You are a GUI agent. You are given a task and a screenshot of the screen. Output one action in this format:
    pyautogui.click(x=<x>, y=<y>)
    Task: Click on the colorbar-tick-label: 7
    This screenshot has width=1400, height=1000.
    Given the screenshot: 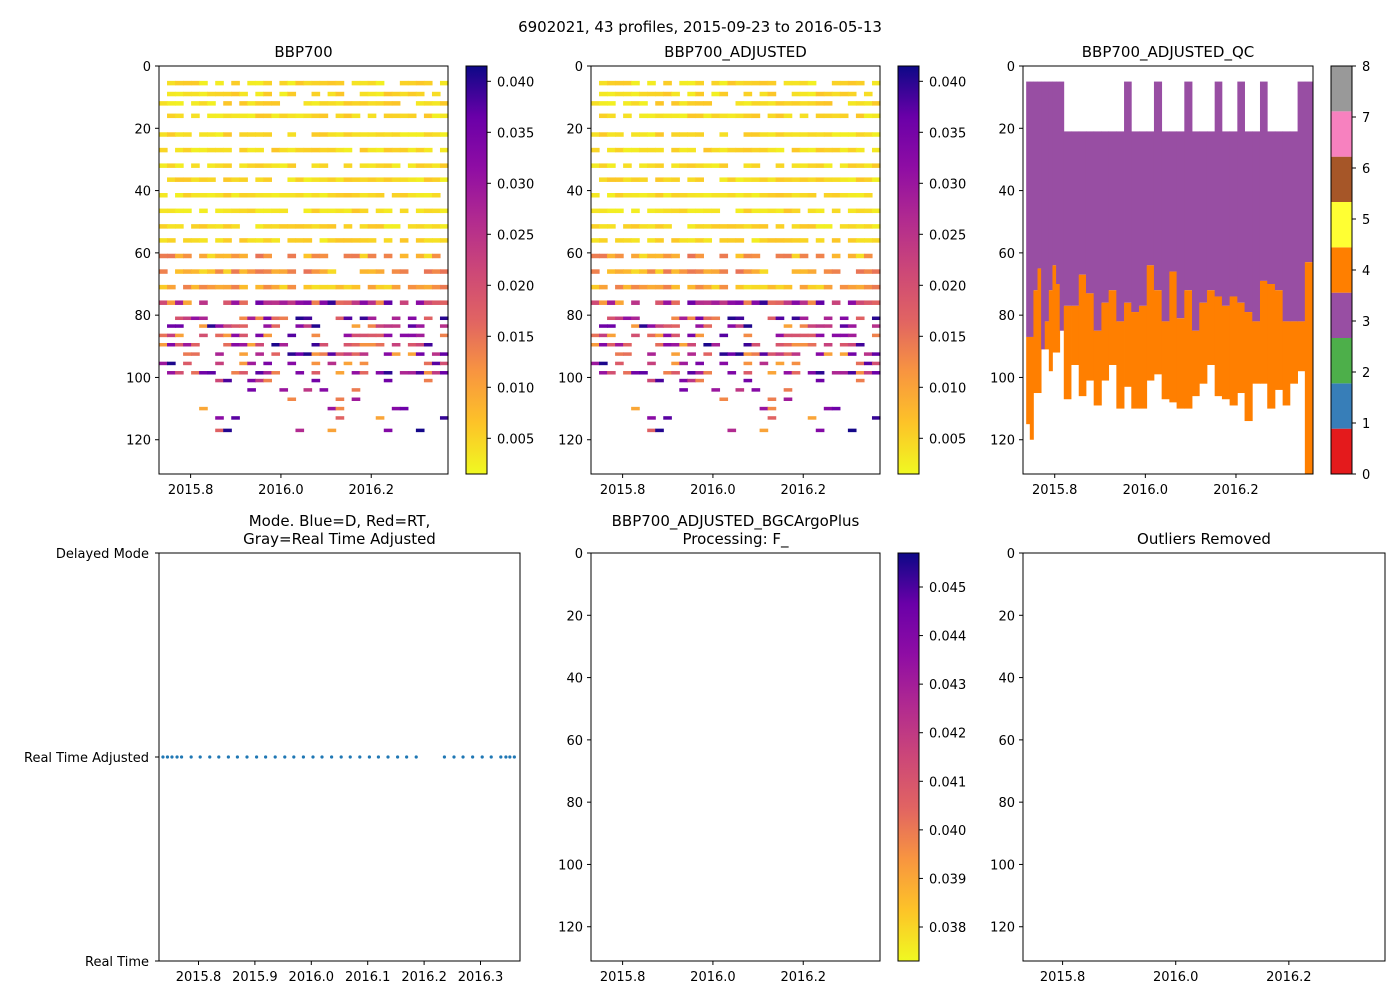 What is the action you would take?
    pyautogui.click(x=1366, y=118)
    